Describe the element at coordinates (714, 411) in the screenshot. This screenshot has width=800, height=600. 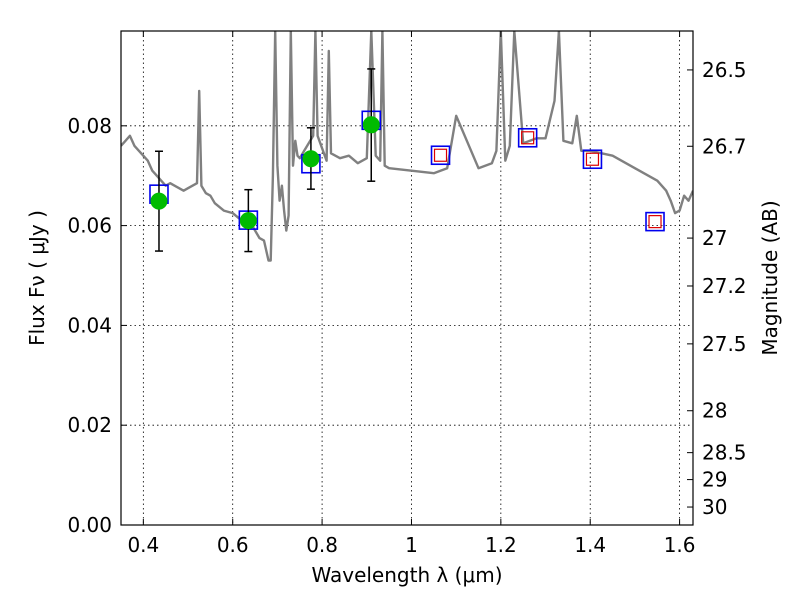
I see `y2-tick-label: 28` at that location.